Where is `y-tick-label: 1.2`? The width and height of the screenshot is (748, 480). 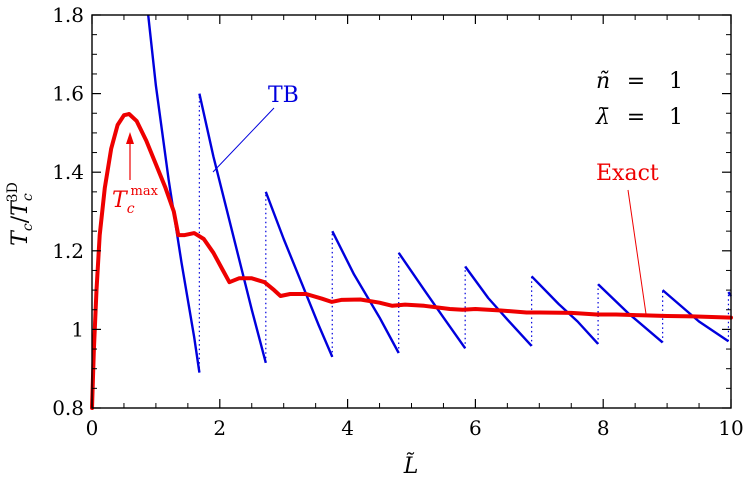
y-tick-label: 1.2 is located at coordinates (68, 251).